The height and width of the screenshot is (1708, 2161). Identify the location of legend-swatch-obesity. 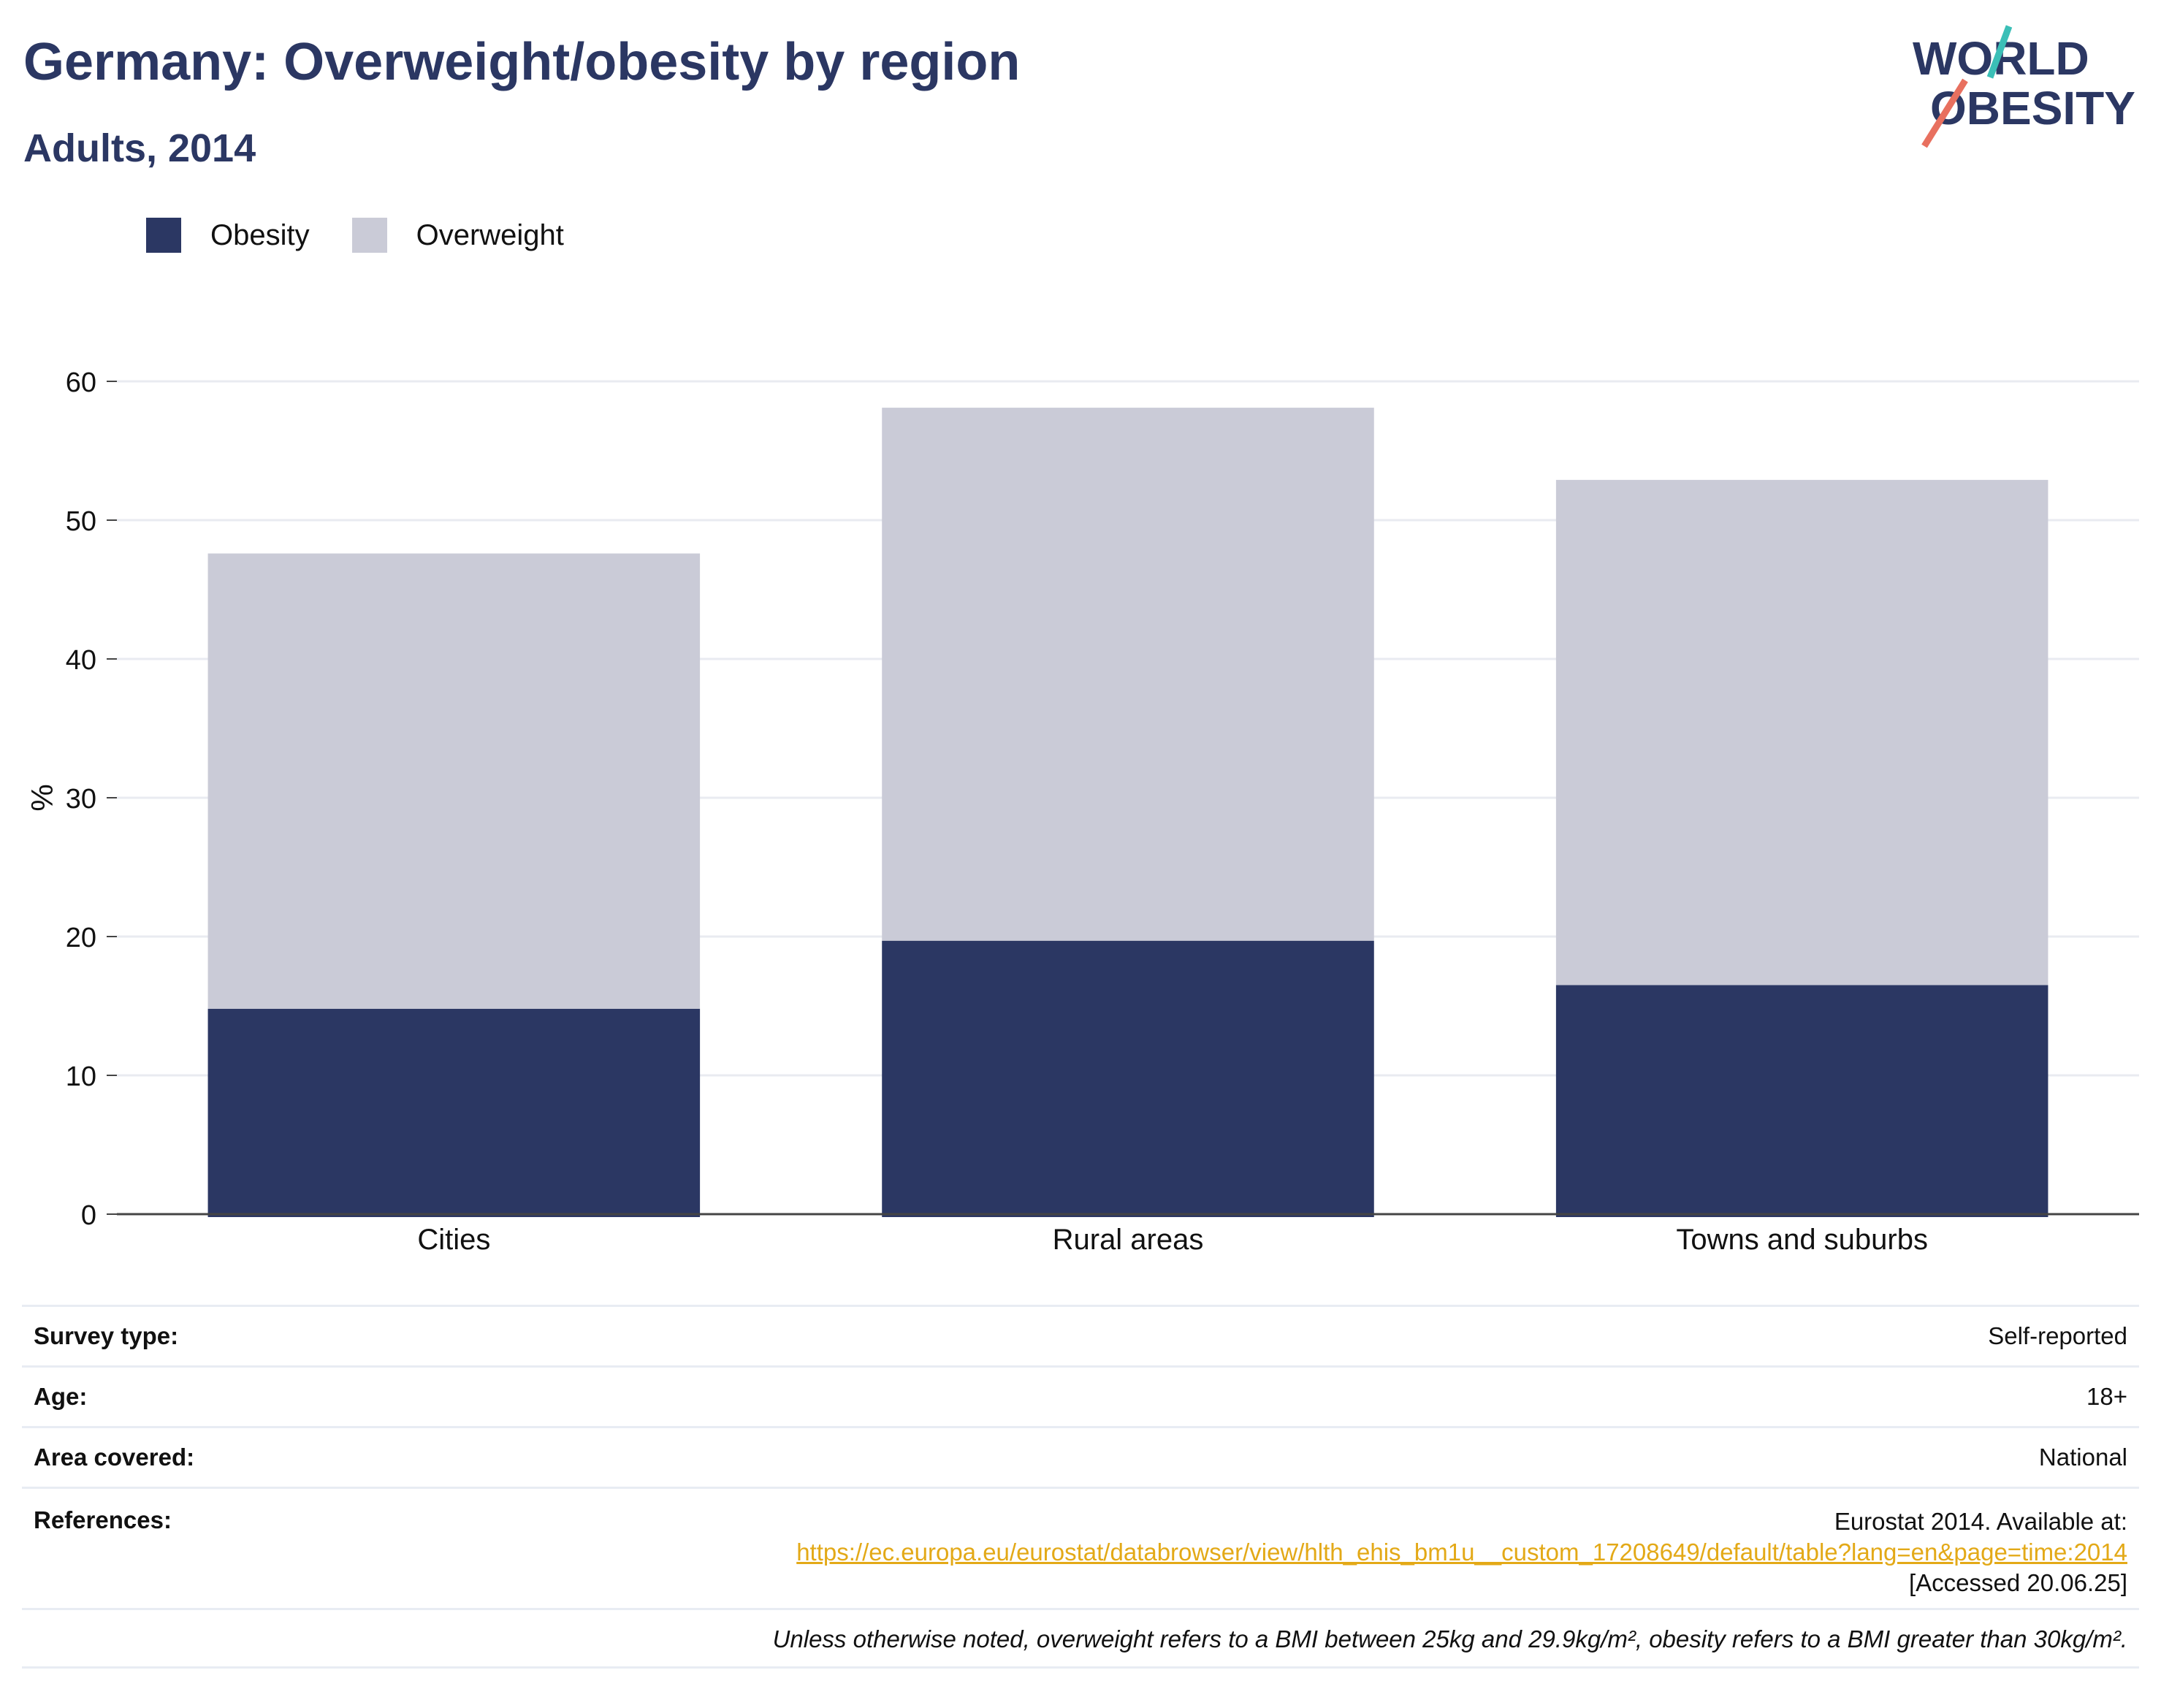
(163, 235).